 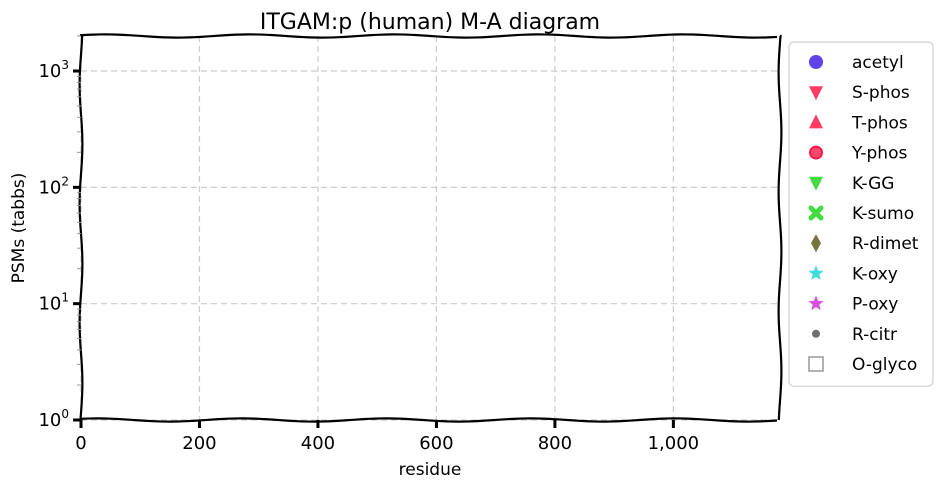 What do you see at coordinates (428, 36) in the screenshot?
I see `frame-top` at bounding box center [428, 36].